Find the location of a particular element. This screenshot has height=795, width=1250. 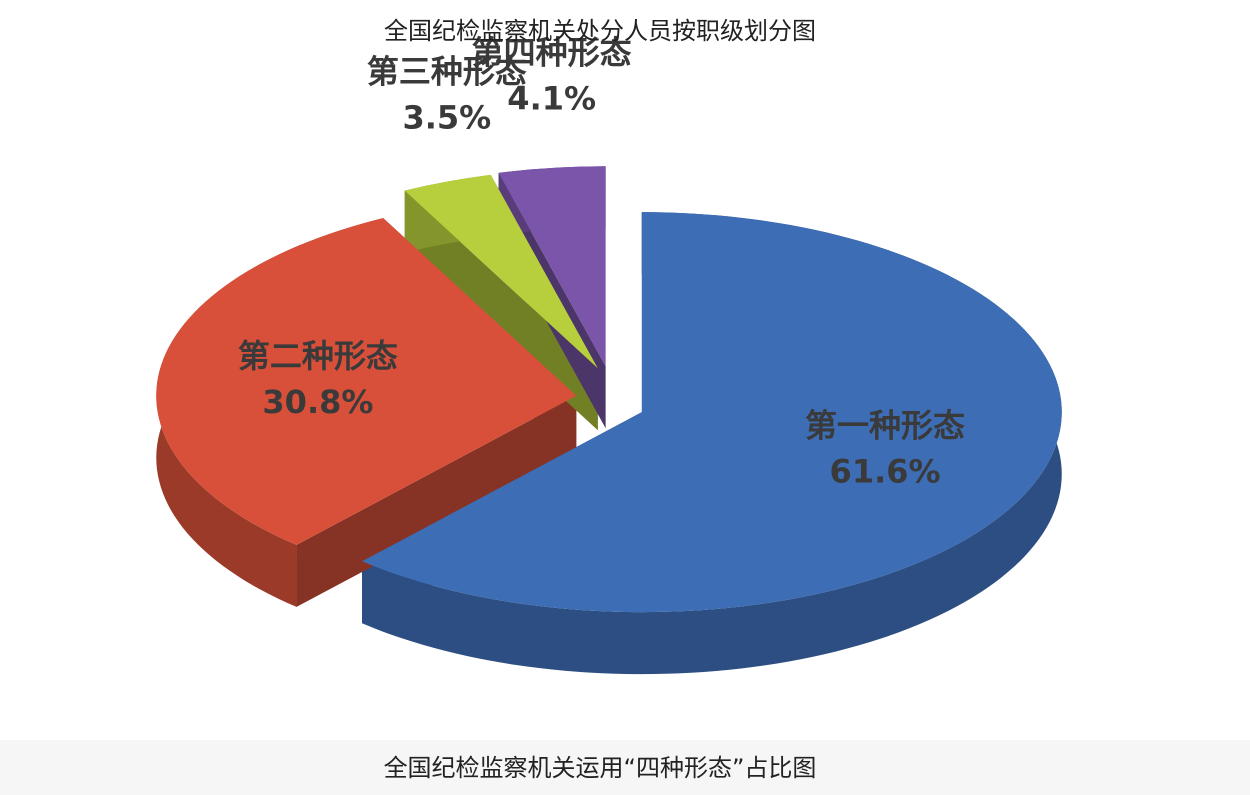

chart-caption: 全国纪检监察机关运用“四种形态”占比图 is located at coordinates (600, 768).